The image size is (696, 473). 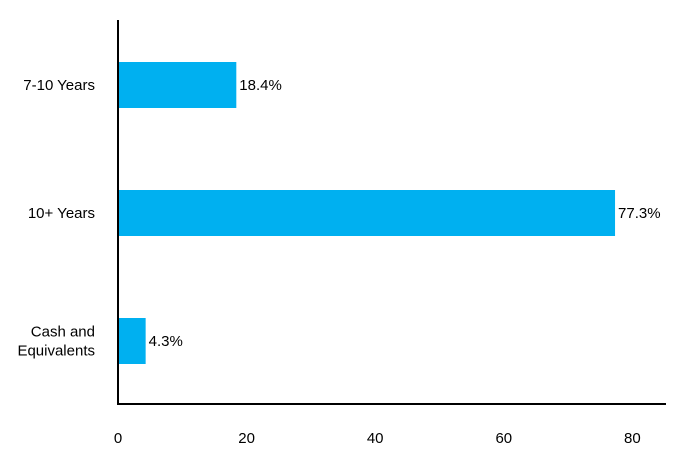 I want to click on x-tick-label: 60, so click(x=503, y=438).